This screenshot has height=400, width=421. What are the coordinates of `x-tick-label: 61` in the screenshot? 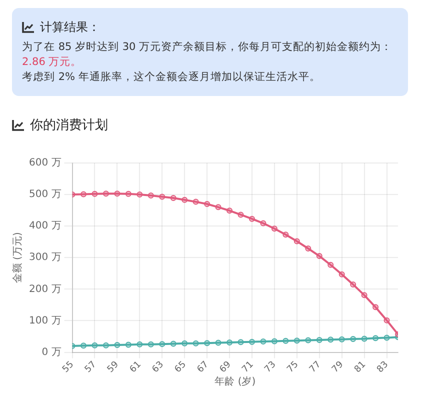 It's located at (136, 367).